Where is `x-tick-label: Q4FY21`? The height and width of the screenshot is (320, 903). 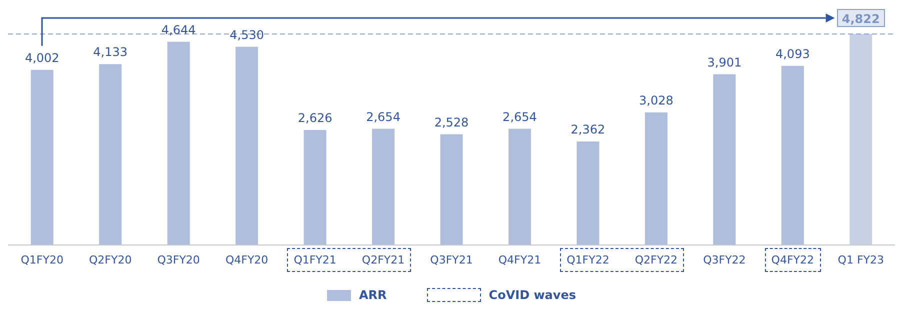 x-tick-label: Q4FY21 is located at coordinates (520, 259).